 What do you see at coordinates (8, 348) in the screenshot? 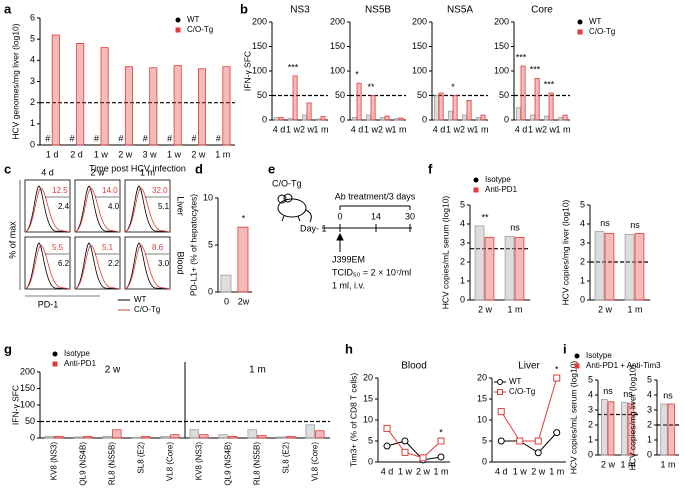
I see `panel-label: g` at bounding box center [8, 348].